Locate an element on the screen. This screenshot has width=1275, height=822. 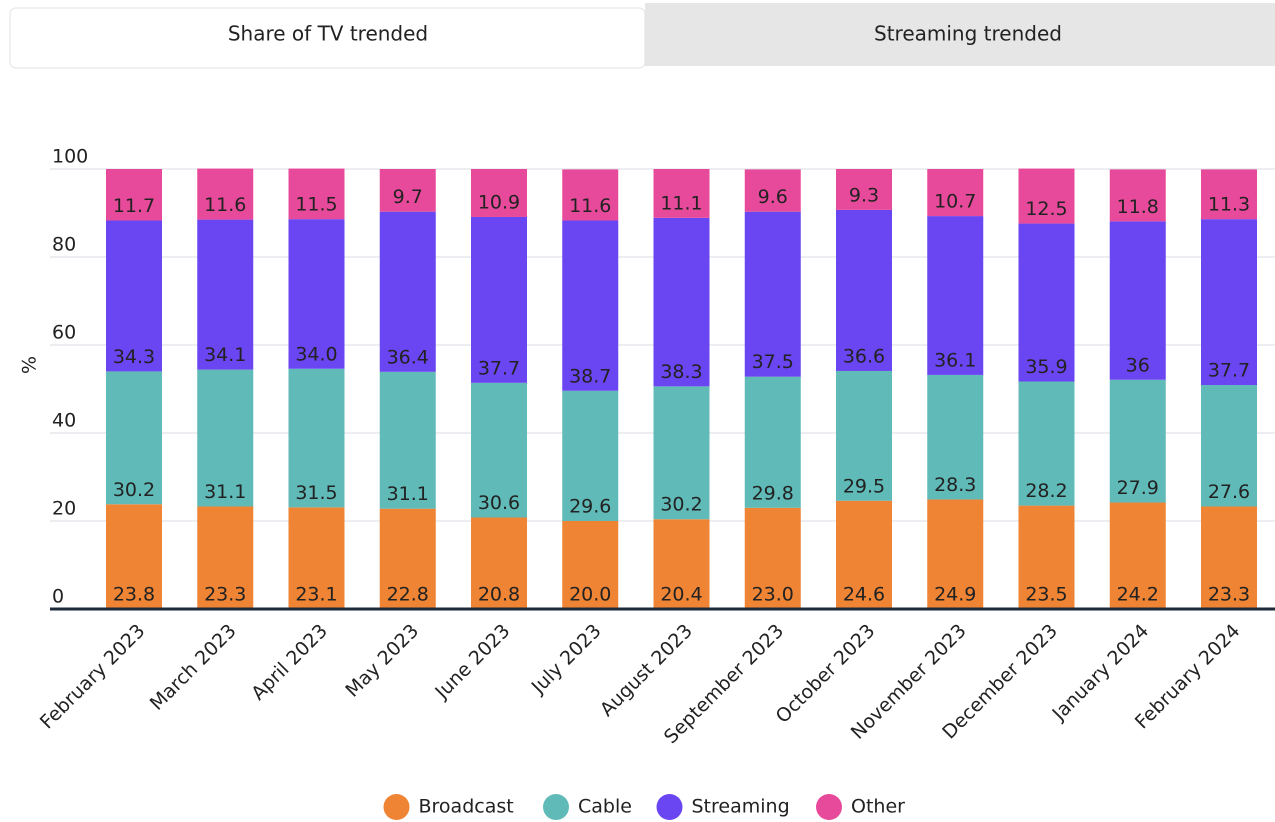
data-label: 24.6 is located at coordinates (864, 595).